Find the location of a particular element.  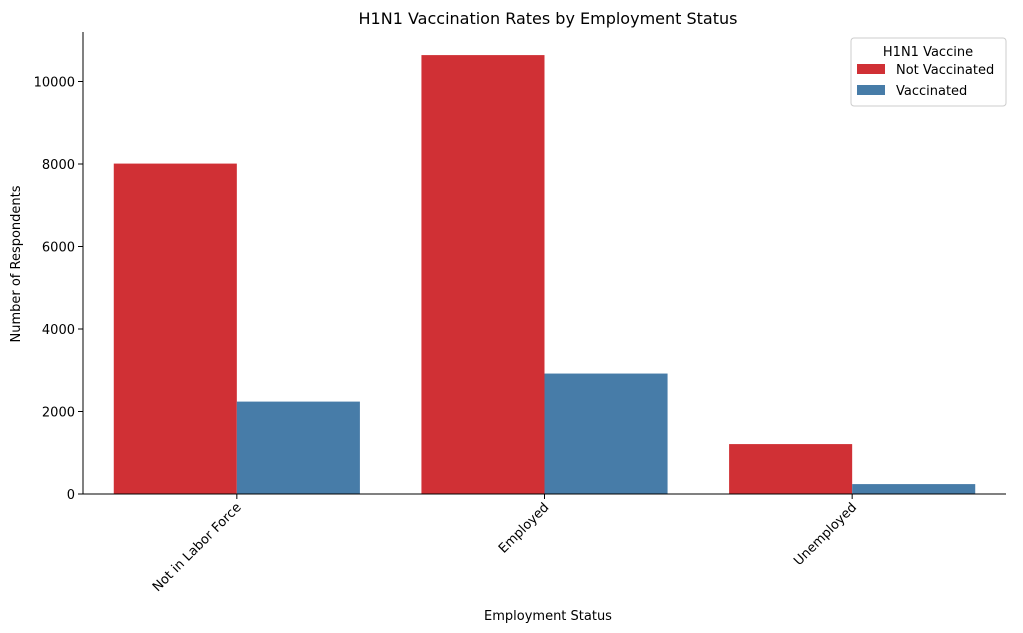

legend-frame is located at coordinates (928, 72).